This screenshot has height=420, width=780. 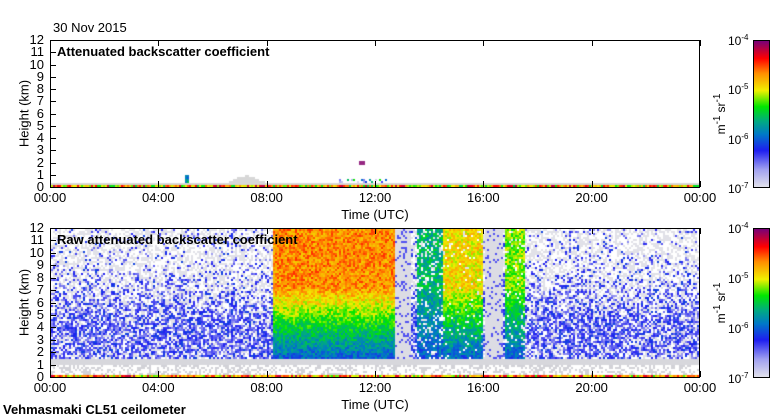 I want to click on y-tick-label: 6, so click(x=40, y=302).